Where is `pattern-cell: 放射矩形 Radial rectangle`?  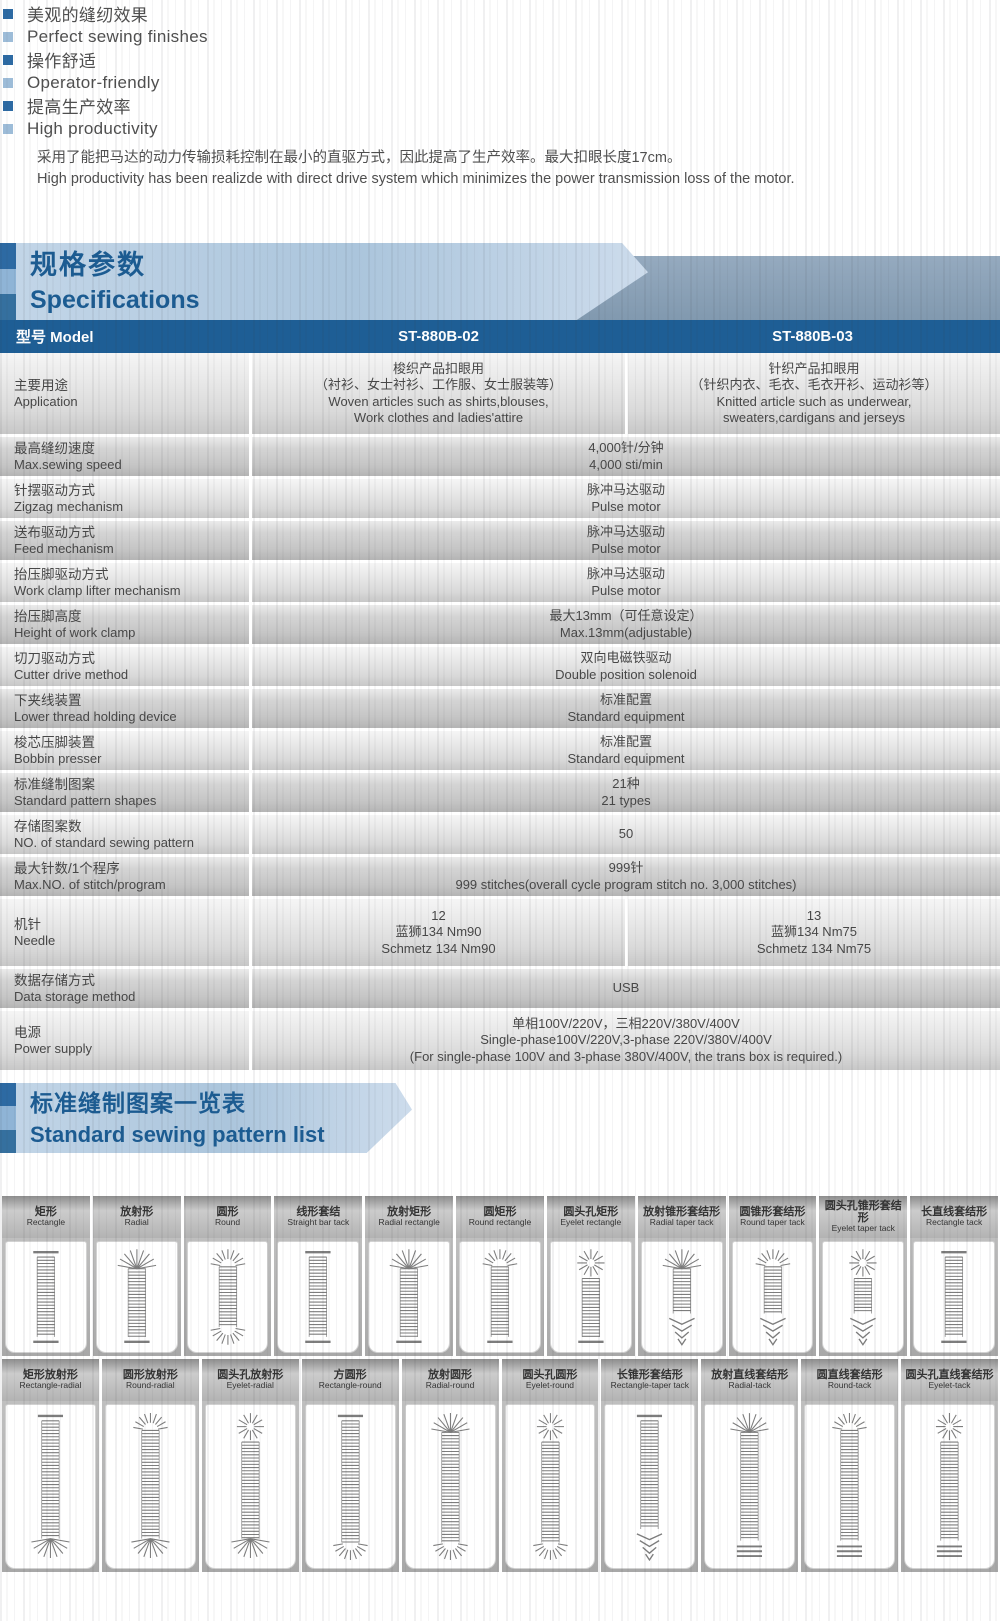 pattern-cell: 放射矩形 Radial rectangle is located at coordinates (409, 1276).